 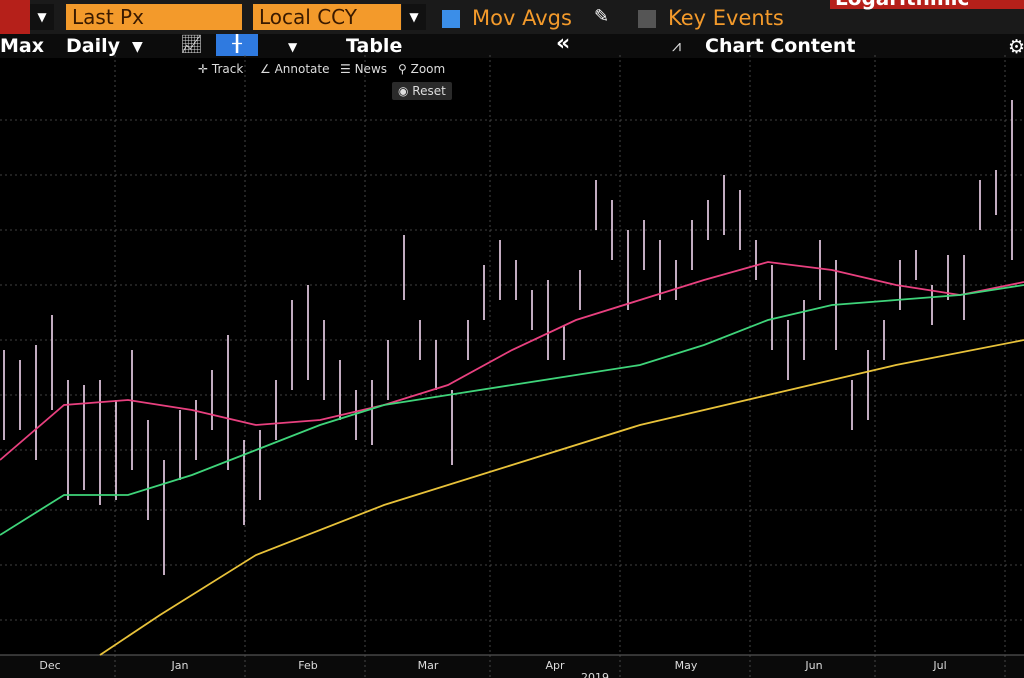 What do you see at coordinates (227, 69) in the screenshot?
I see `tool-label: Track` at bounding box center [227, 69].